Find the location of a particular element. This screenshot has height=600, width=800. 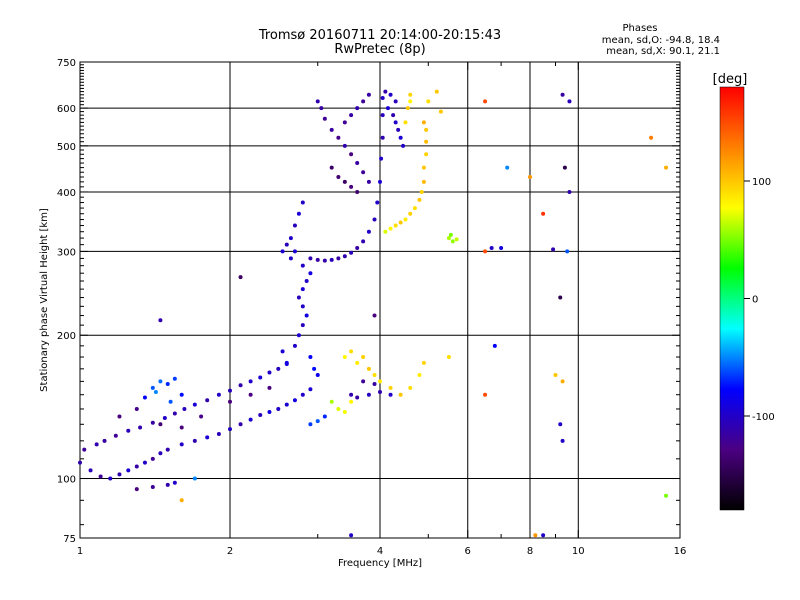

stats-header: Phases is located at coordinates (639, 28).